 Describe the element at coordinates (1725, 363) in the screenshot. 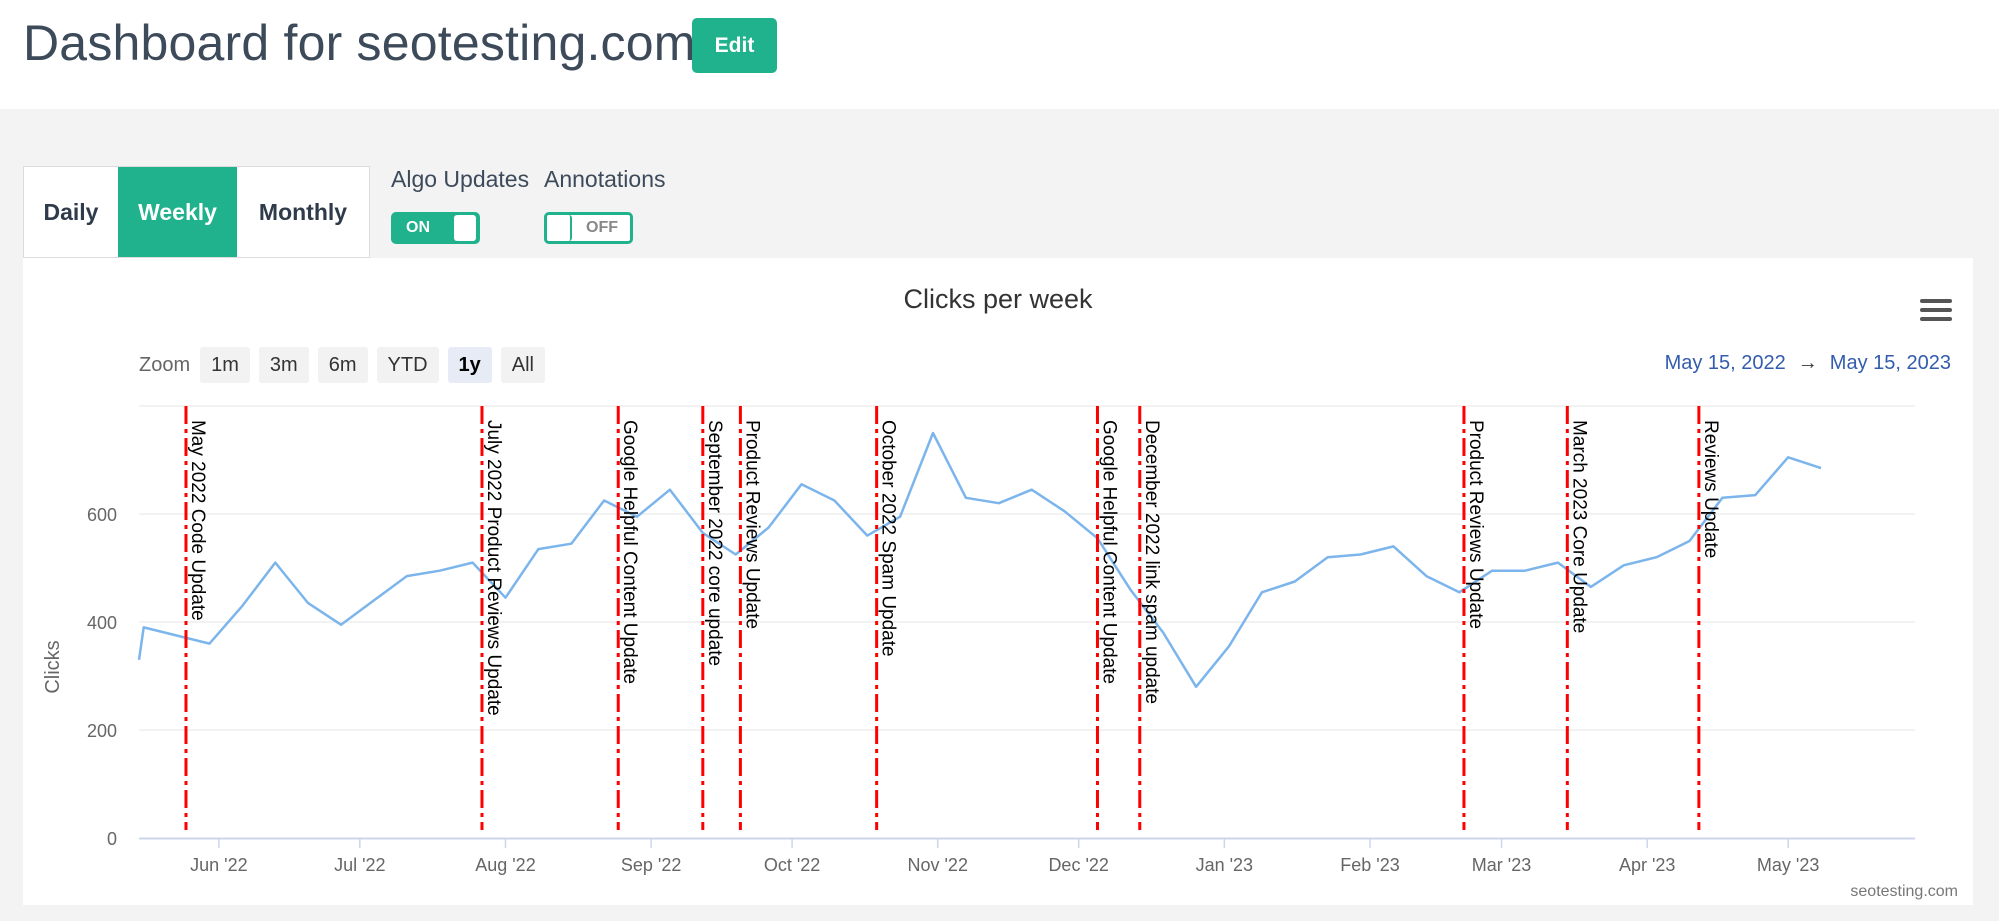

I see `range-from-date: May 15, 2022` at that location.